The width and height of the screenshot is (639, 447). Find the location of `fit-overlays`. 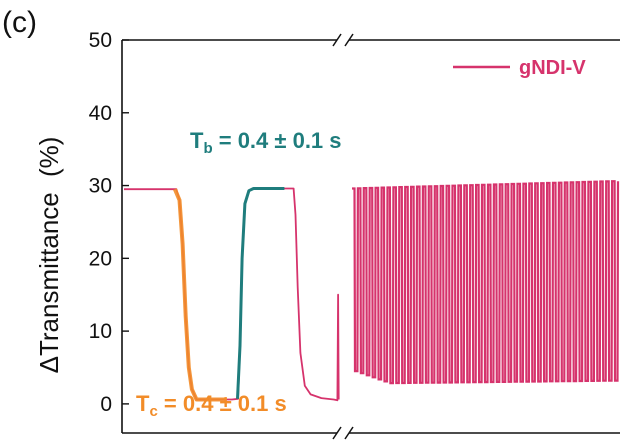

fit-overlays is located at coordinates (229, 294).